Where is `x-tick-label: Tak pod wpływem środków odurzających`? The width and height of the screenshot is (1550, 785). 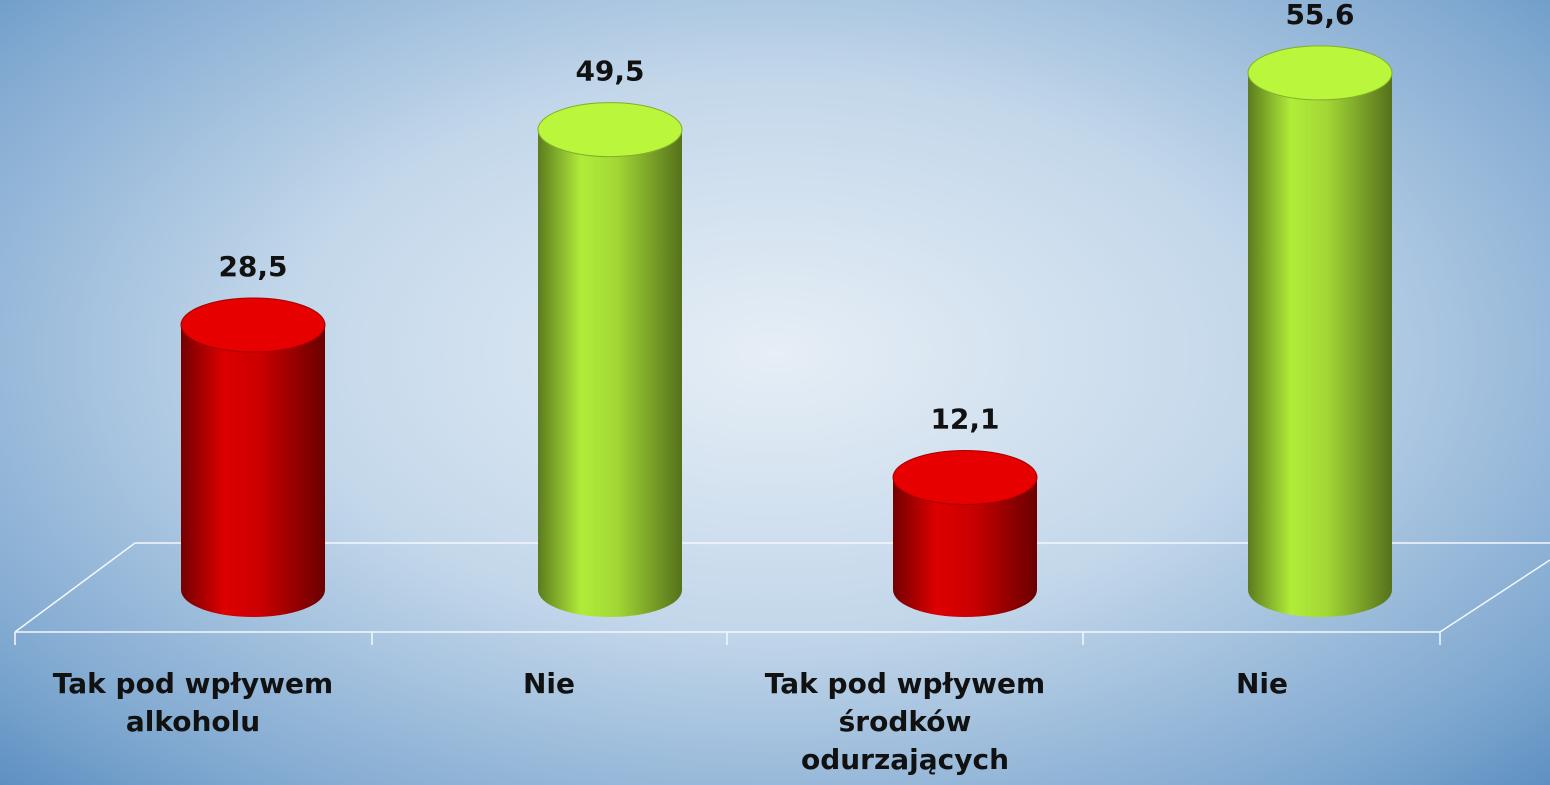 x-tick-label: Tak pod wpływem środków odurzających is located at coordinates (905, 721).